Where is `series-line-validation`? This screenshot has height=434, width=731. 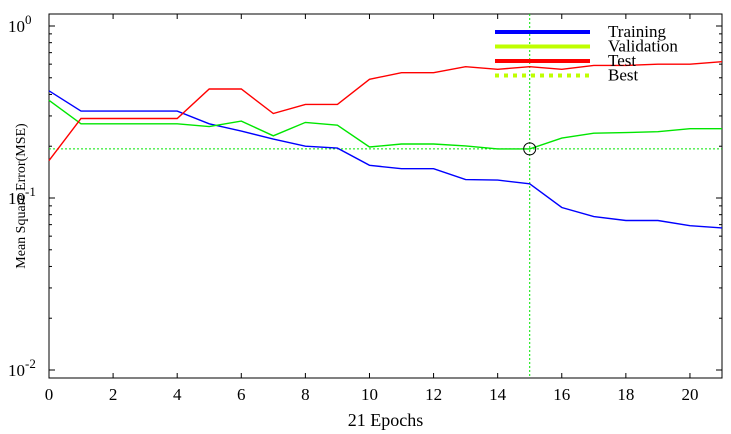 series-line-validation is located at coordinates (385, 124).